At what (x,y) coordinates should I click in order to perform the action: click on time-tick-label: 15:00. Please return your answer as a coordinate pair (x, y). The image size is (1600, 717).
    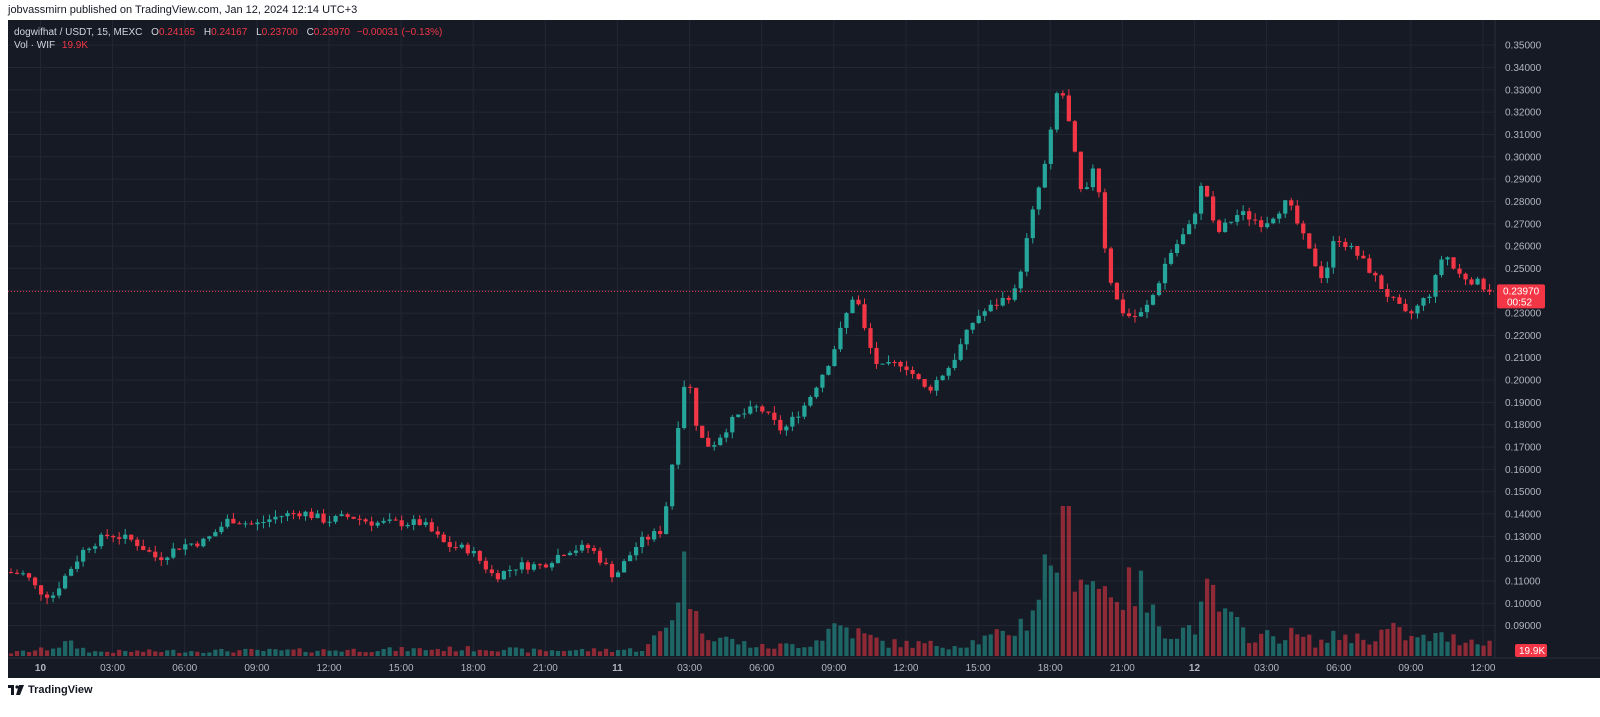
    Looking at the image, I should click on (401, 668).